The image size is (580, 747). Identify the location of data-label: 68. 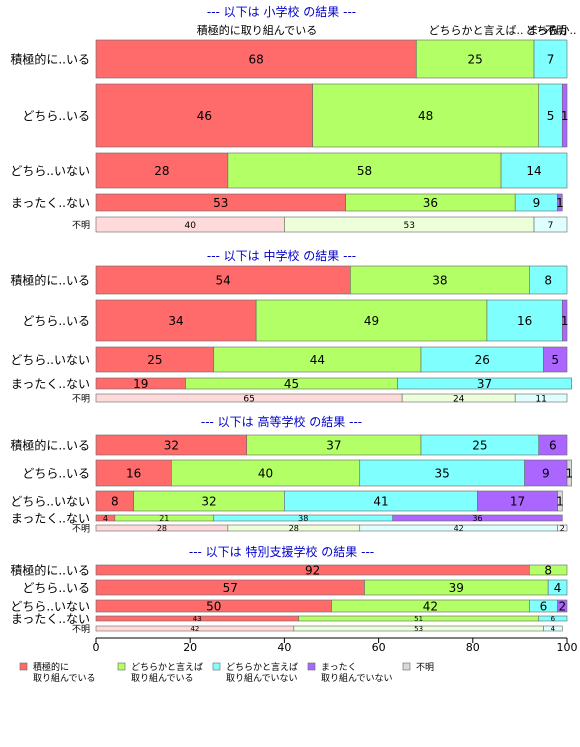
(255, 60).